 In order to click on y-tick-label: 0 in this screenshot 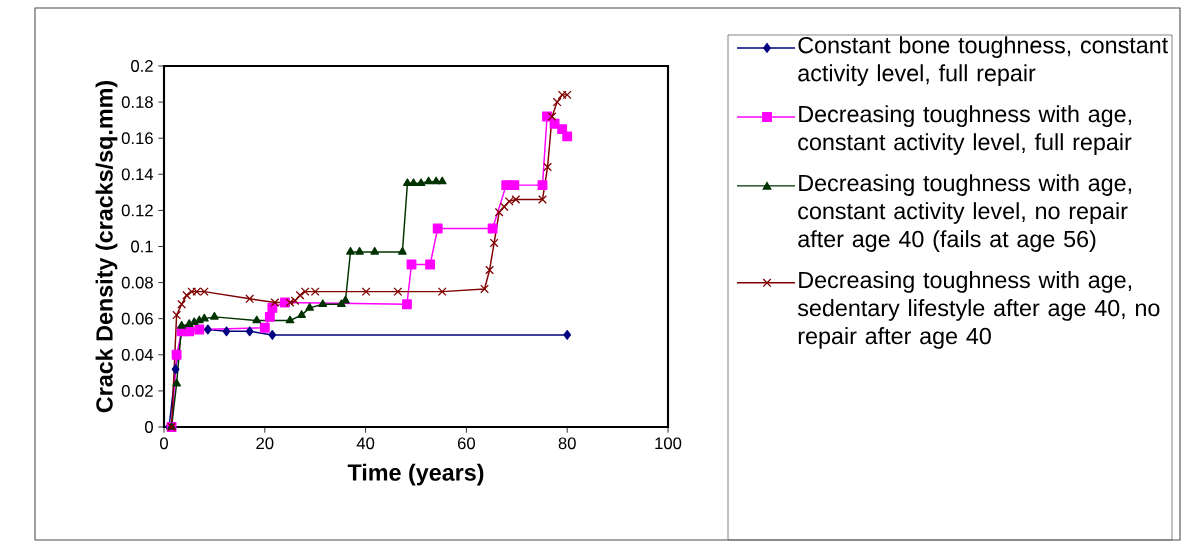, I will do `click(148, 427)`.